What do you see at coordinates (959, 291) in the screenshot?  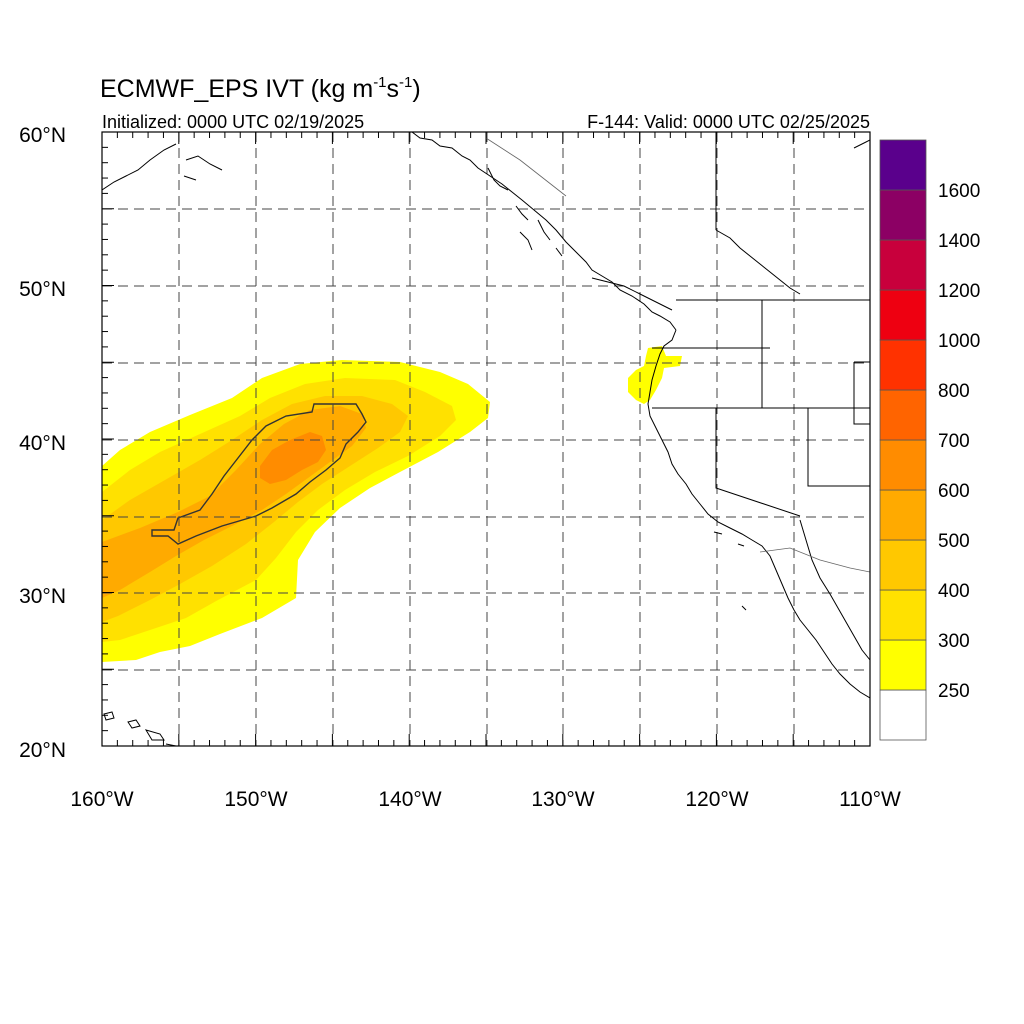 I see `colorbar-label: 1200` at bounding box center [959, 291].